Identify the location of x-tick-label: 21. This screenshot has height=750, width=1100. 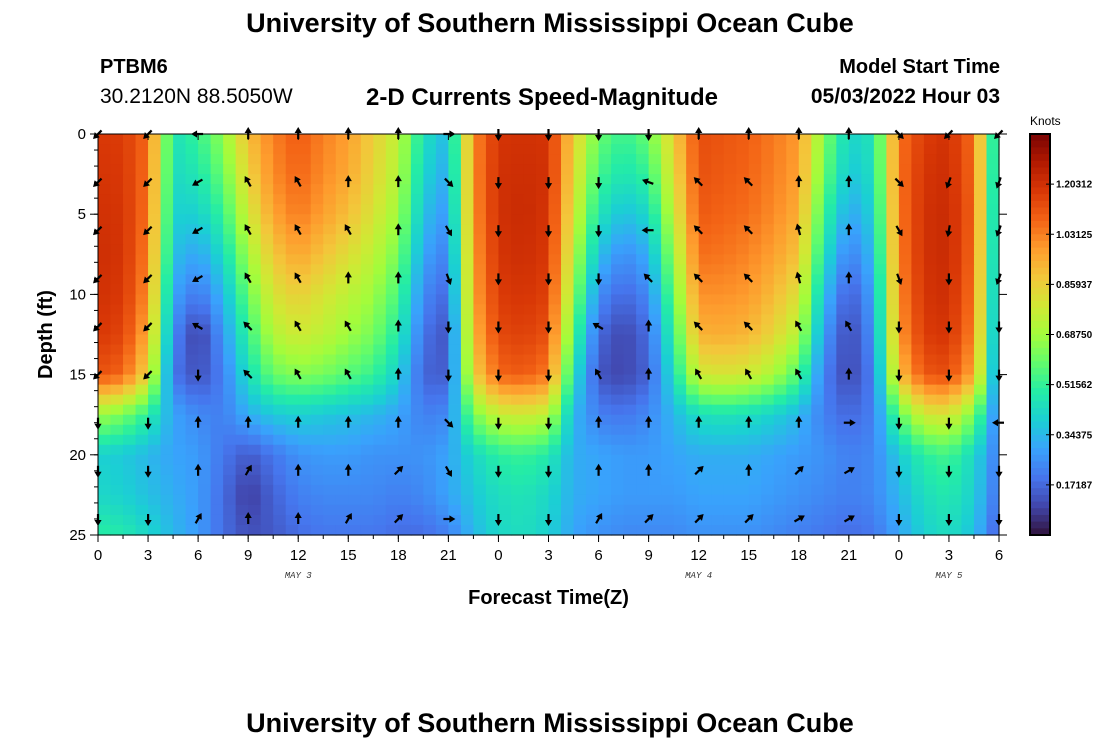
(448, 555).